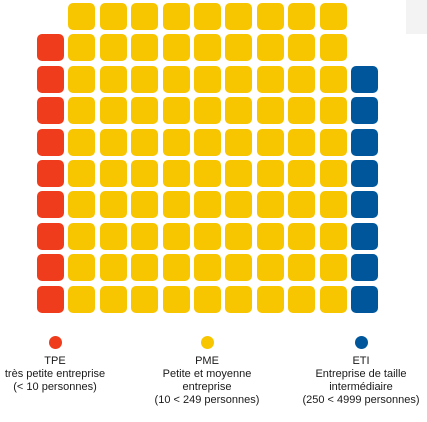  What do you see at coordinates (207, 361) in the screenshot?
I see `pme-abbr: PME` at bounding box center [207, 361].